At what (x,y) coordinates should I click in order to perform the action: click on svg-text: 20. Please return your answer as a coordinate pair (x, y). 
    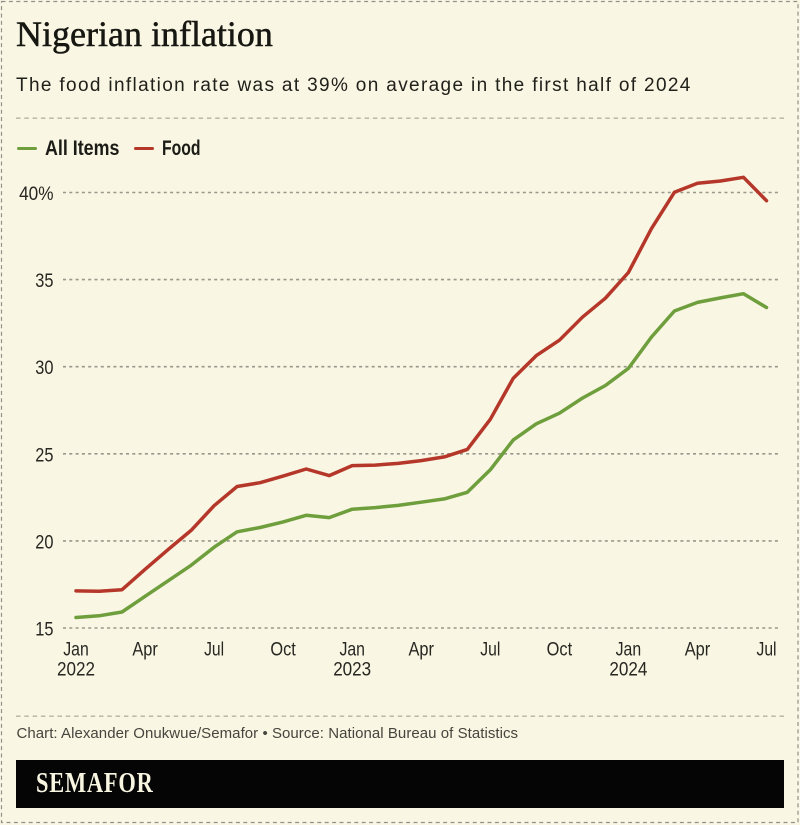
    Looking at the image, I should click on (44, 542).